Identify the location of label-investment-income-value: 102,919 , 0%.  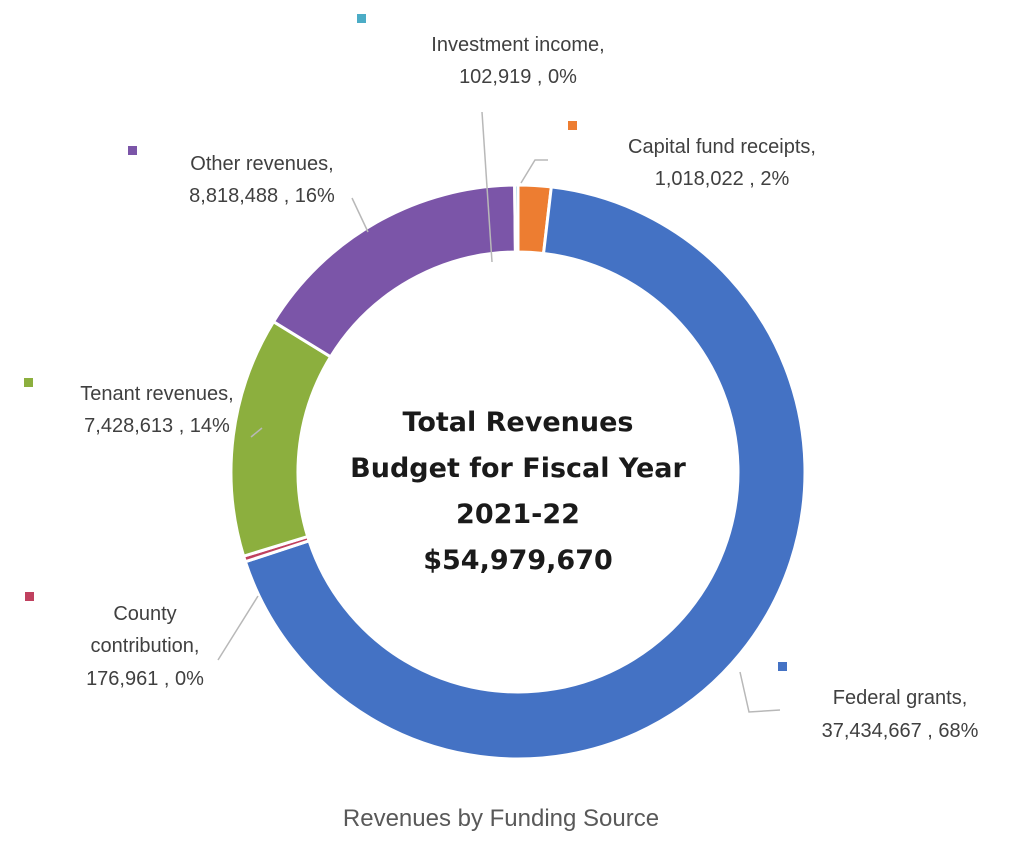
(518, 77).